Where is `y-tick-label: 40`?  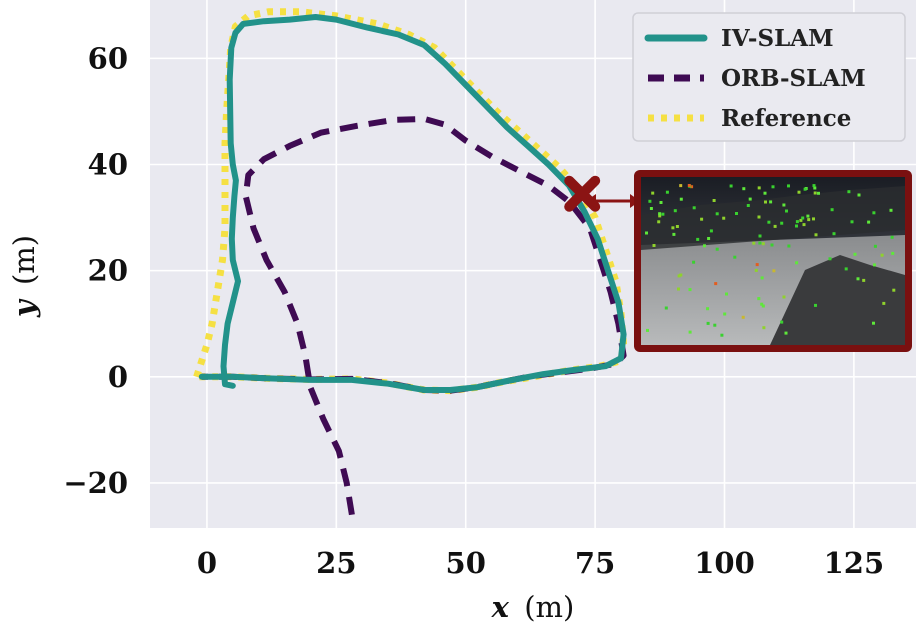 y-tick-label: 40 is located at coordinates (108, 165).